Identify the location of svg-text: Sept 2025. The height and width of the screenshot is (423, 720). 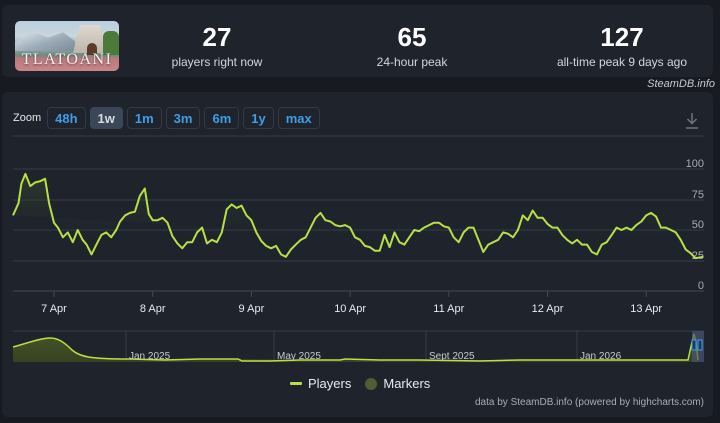
(452, 356).